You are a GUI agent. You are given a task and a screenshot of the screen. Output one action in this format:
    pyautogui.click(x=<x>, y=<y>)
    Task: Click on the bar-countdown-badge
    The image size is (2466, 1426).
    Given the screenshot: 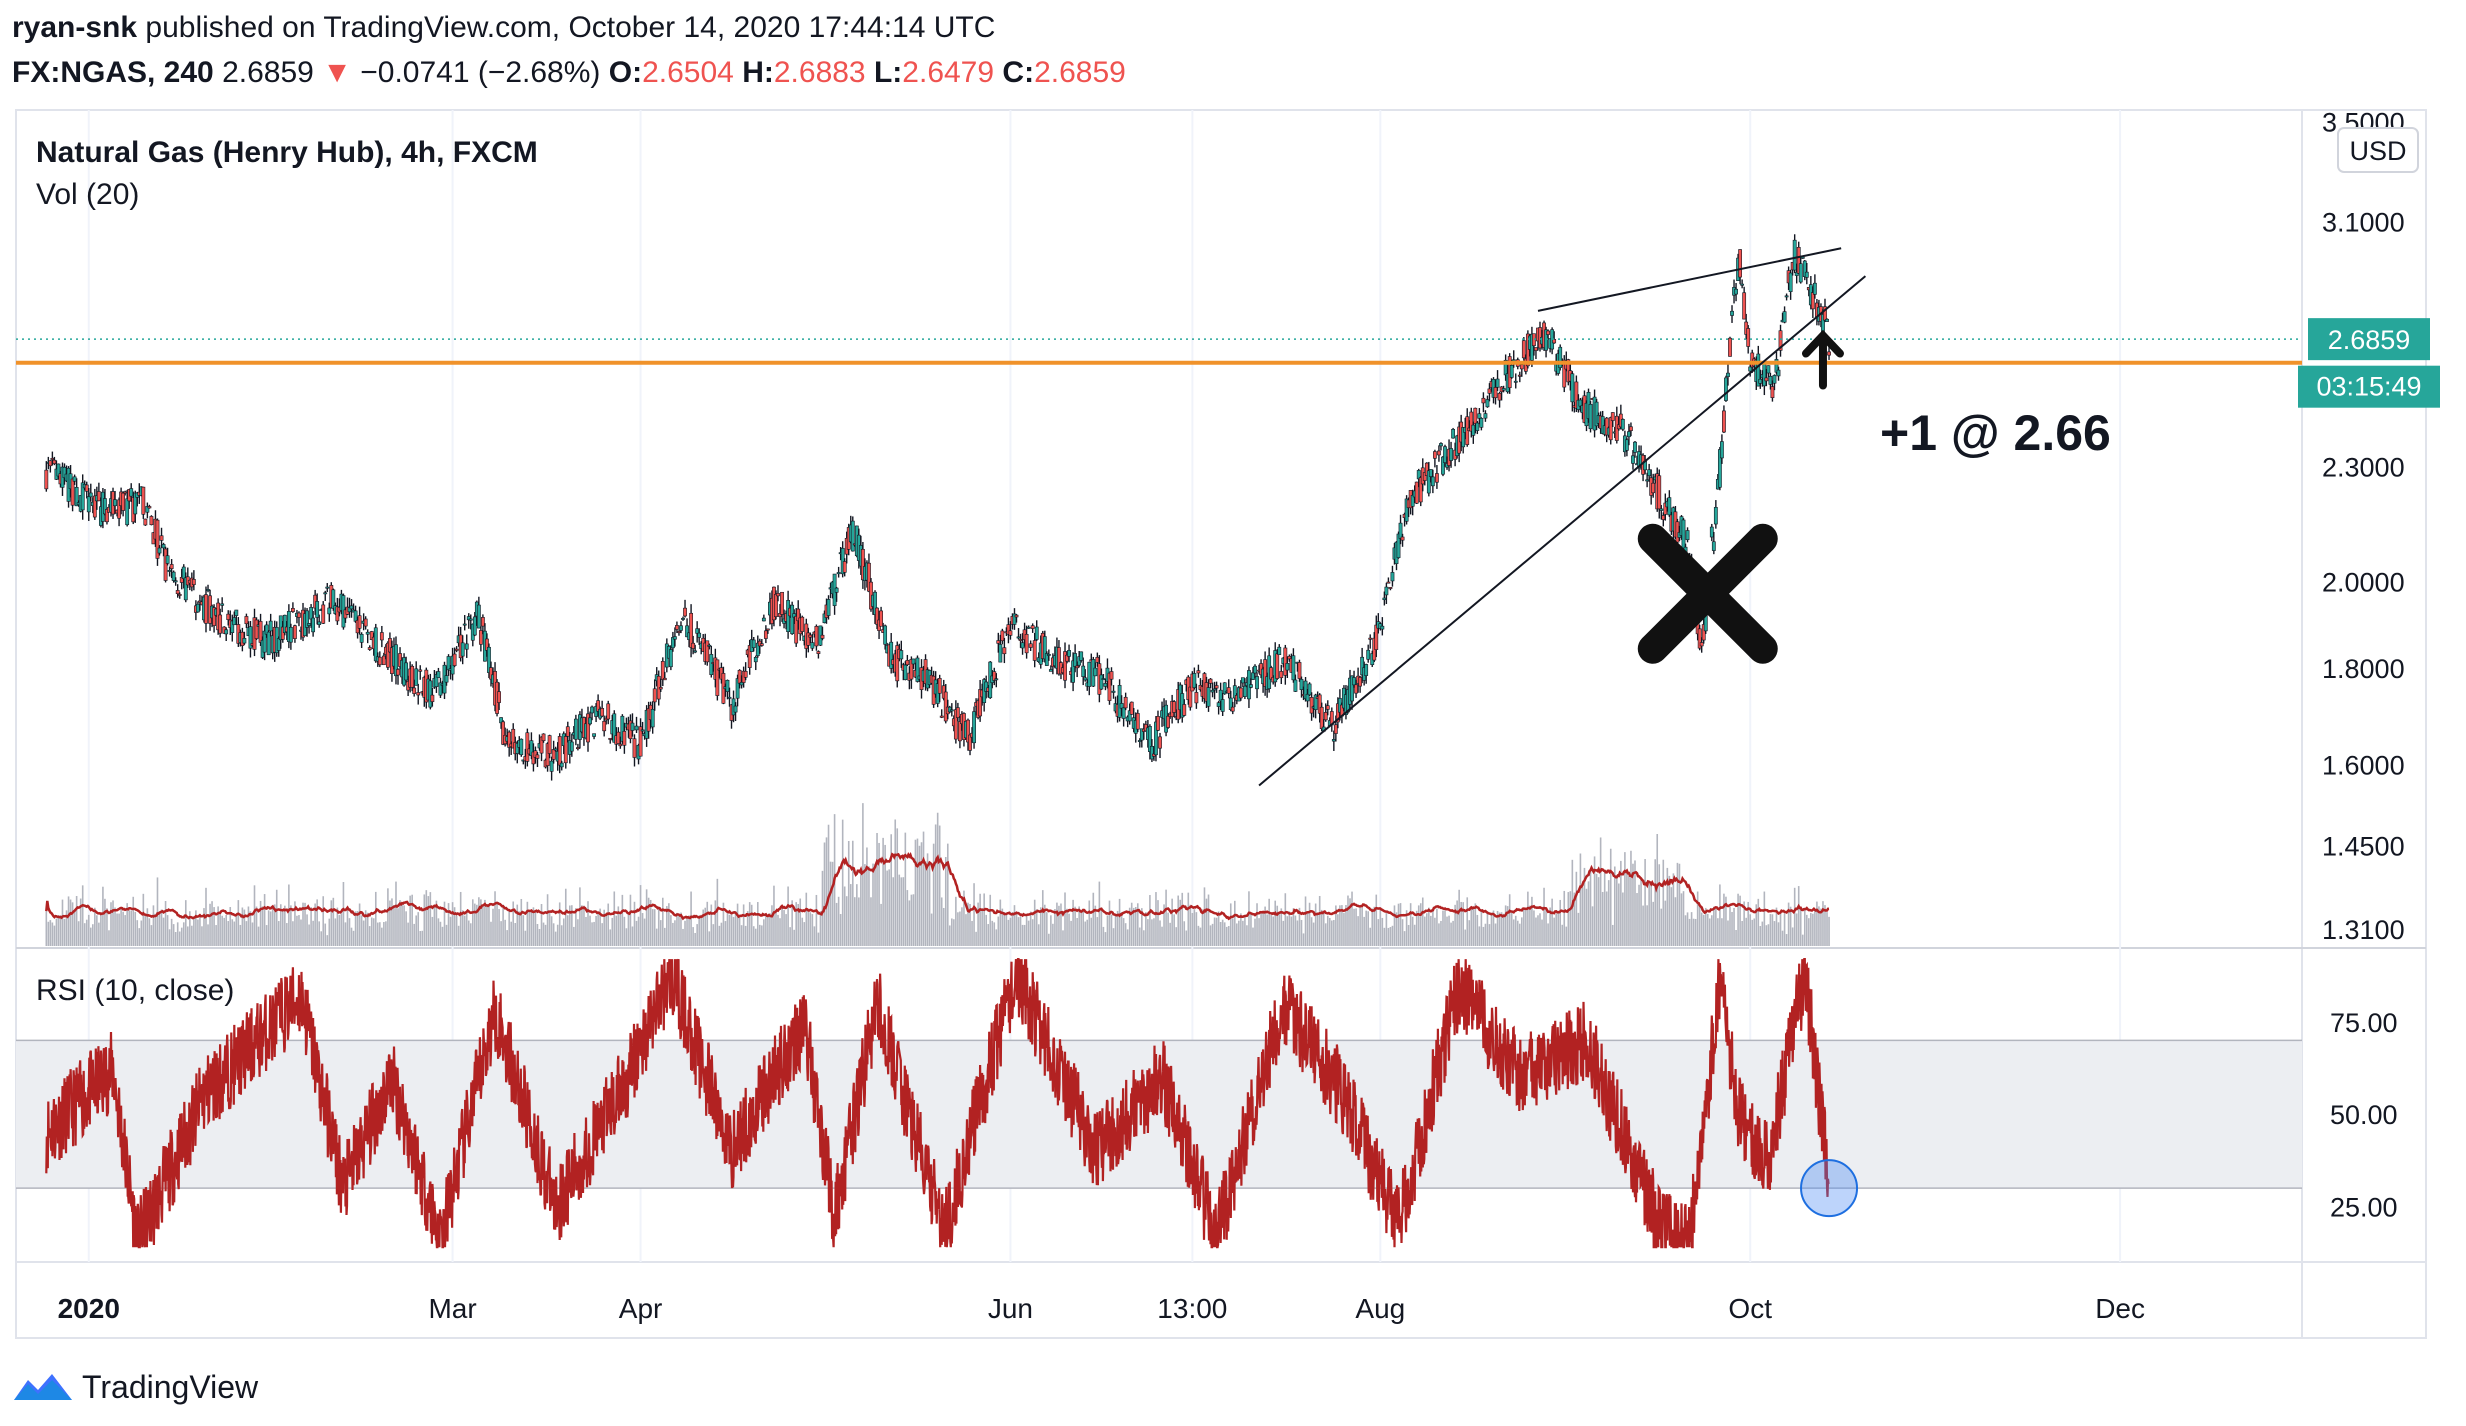 What is the action you would take?
    pyautogui.click(x=2369, y=386)
    